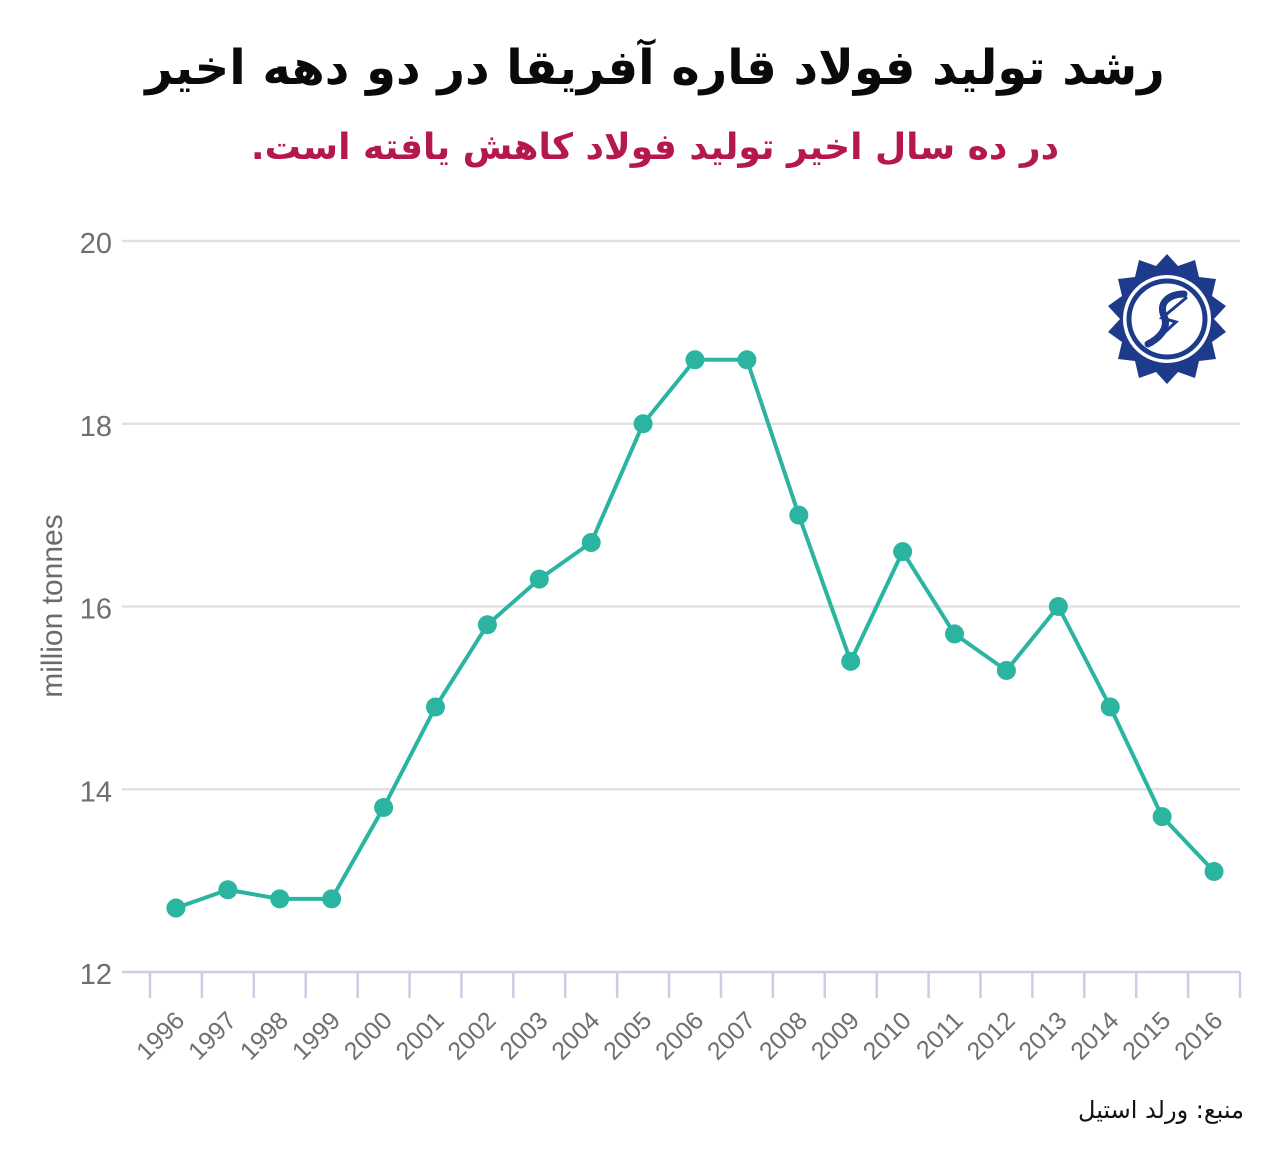 This screenshot has height=1161, width=1280. I want to click on y-axis-label: million tonnes, so click(52, 605).